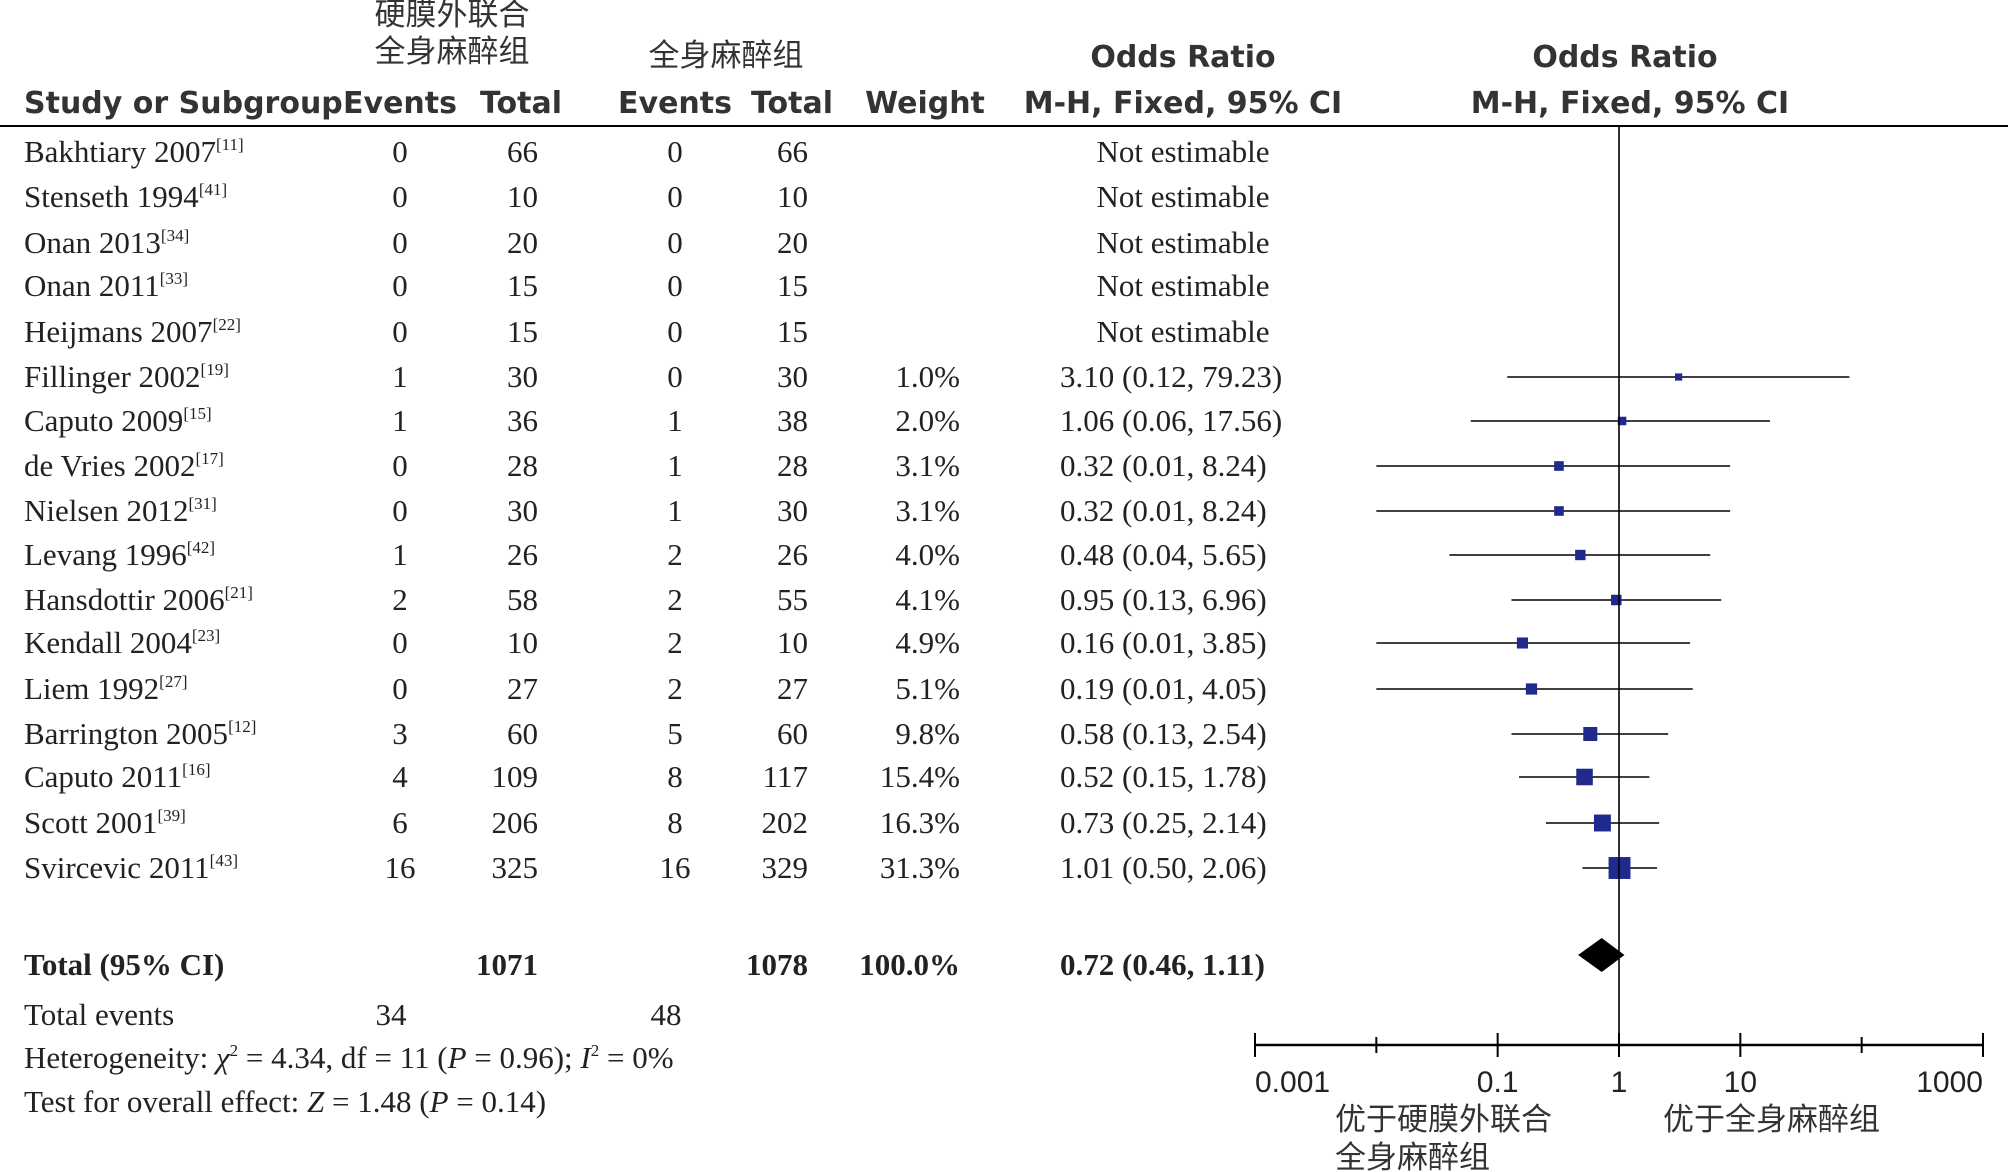 The image size is (2008, 1172). What do you see at coordinates (675, 103) in the screenshot?
I see `events2-header: Events` at bounding box center [675, 103].